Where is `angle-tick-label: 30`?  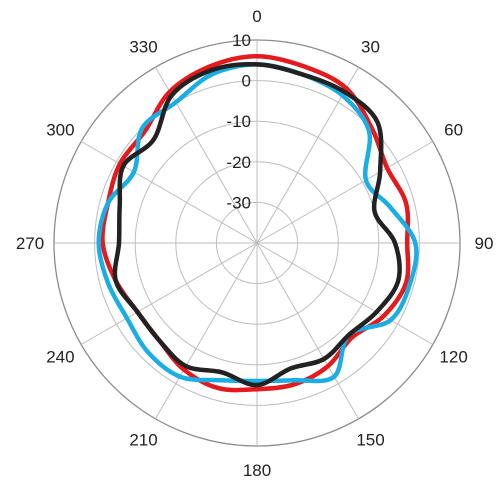 angle-tick-label: 30 is located at coordinates (370, 46).